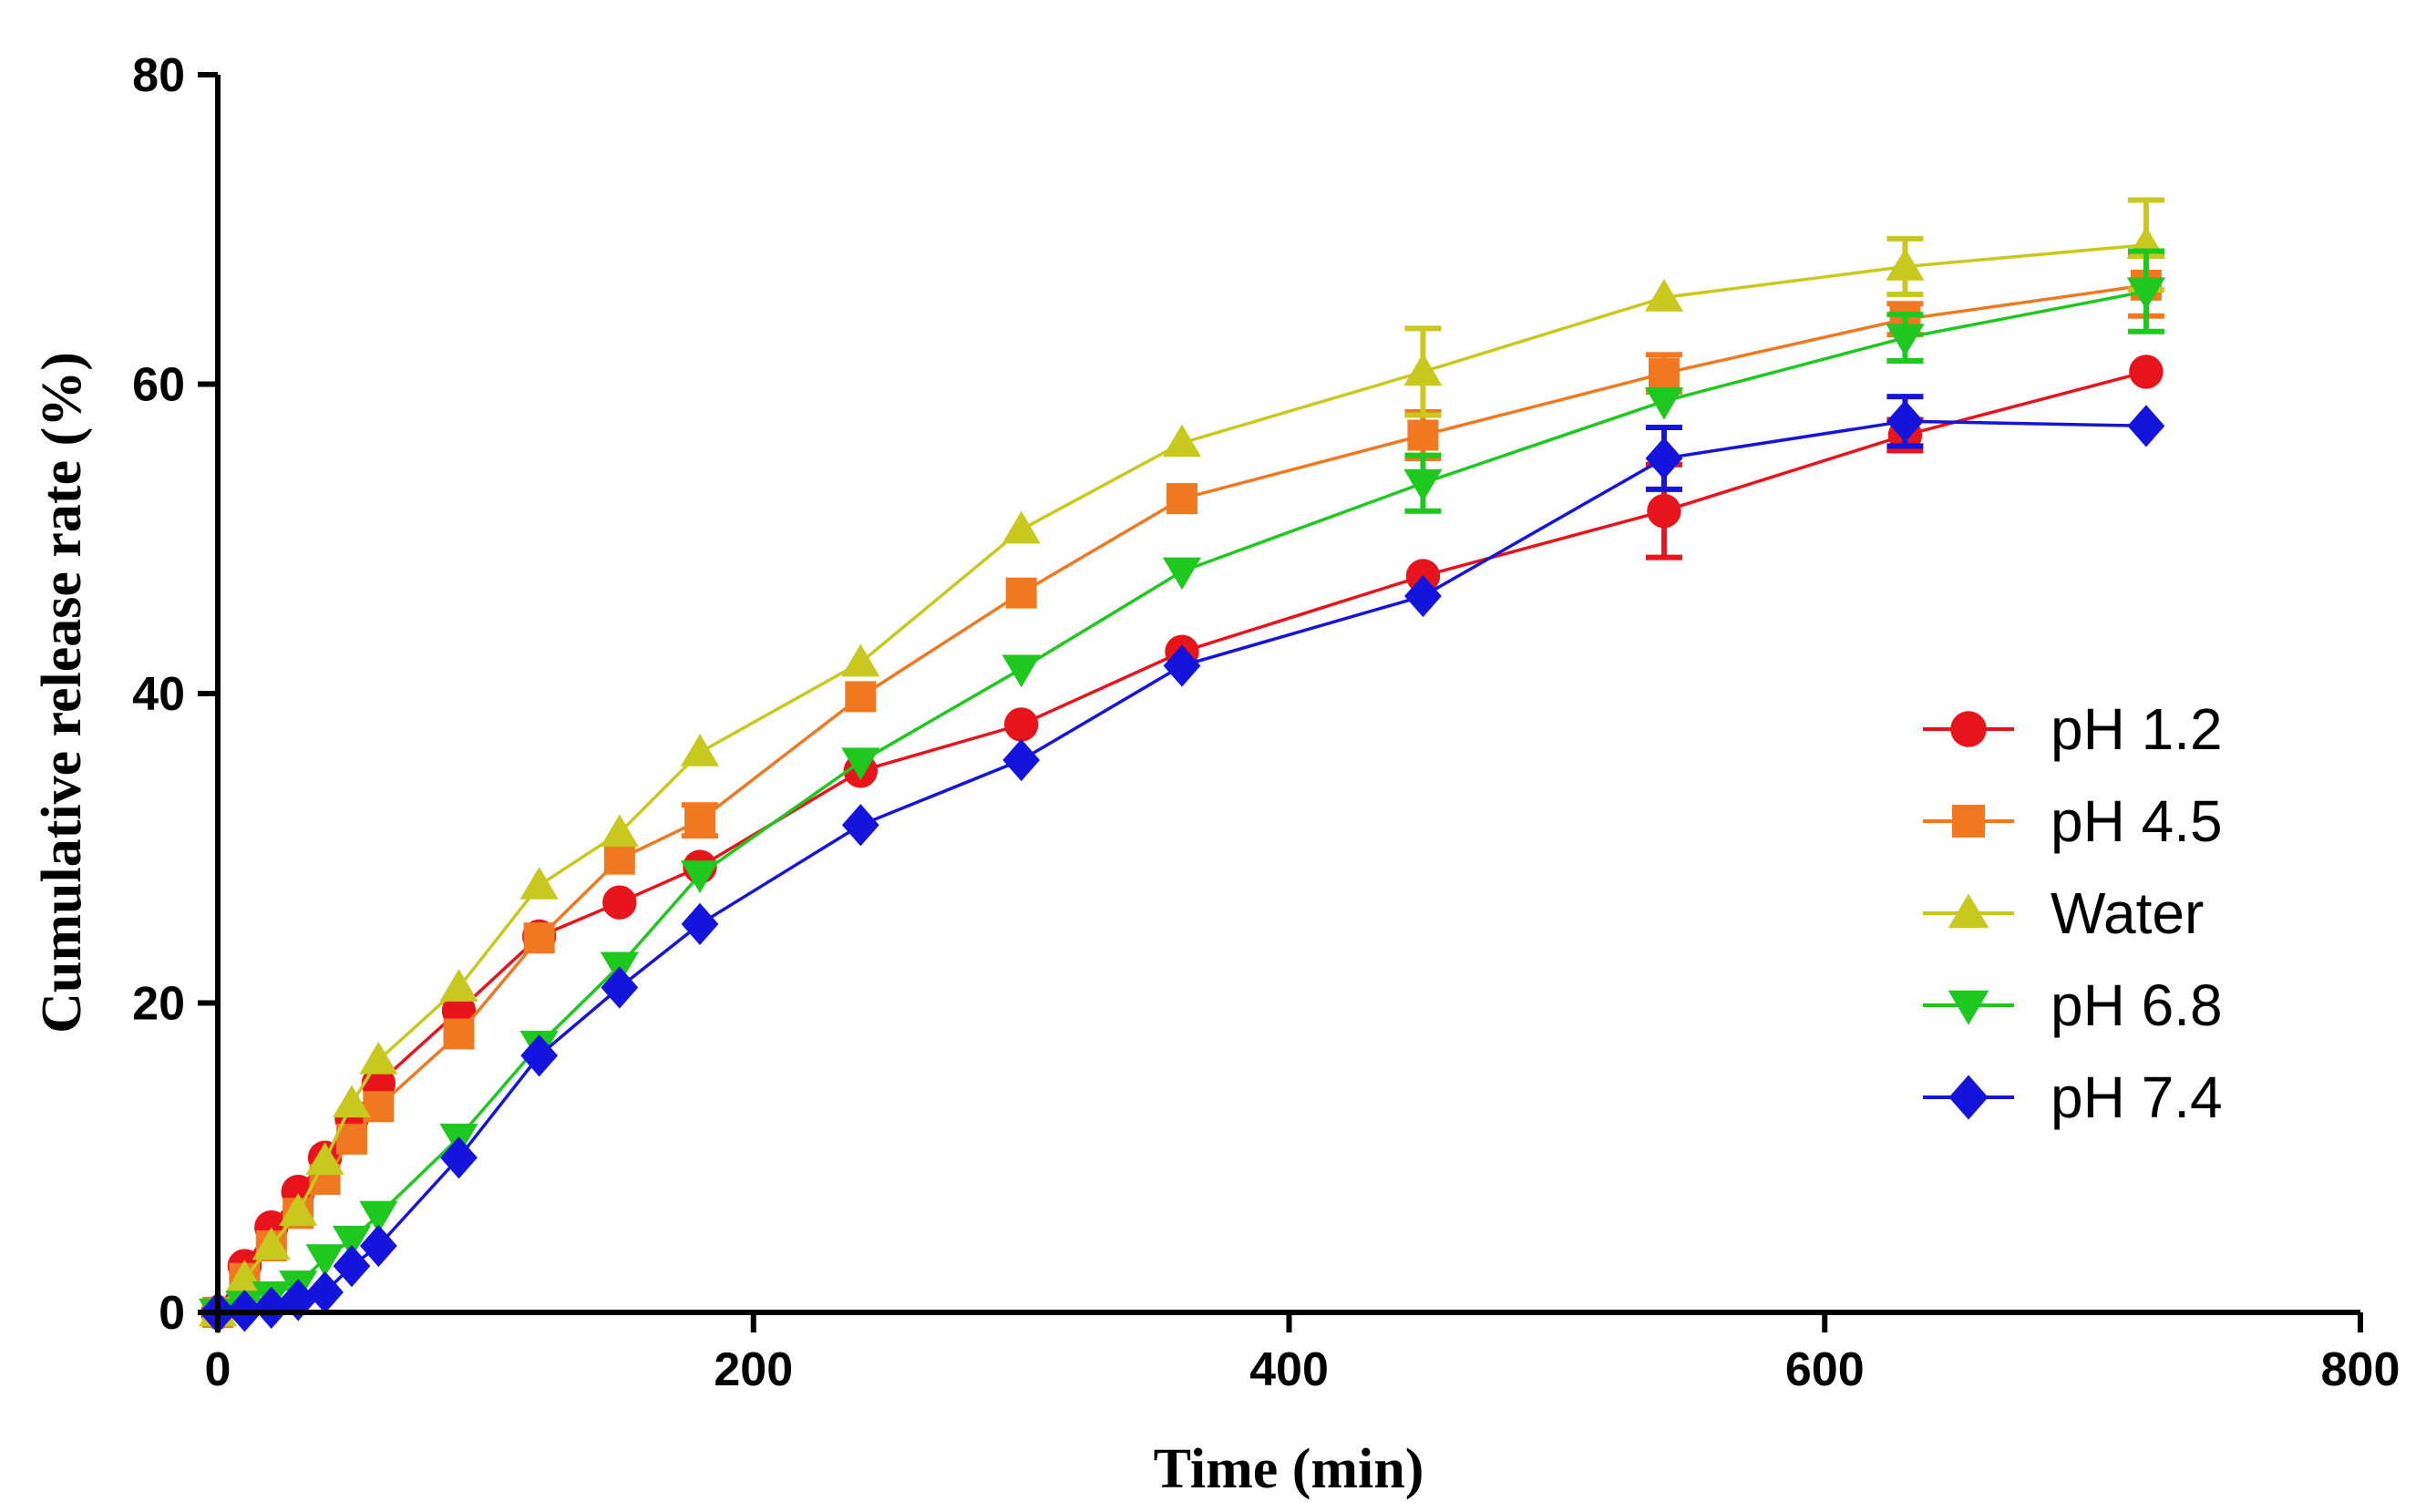  Describe the element at coordinates (753, 1369) in the screenshot. I see `x-tick-label: 200` at that location.